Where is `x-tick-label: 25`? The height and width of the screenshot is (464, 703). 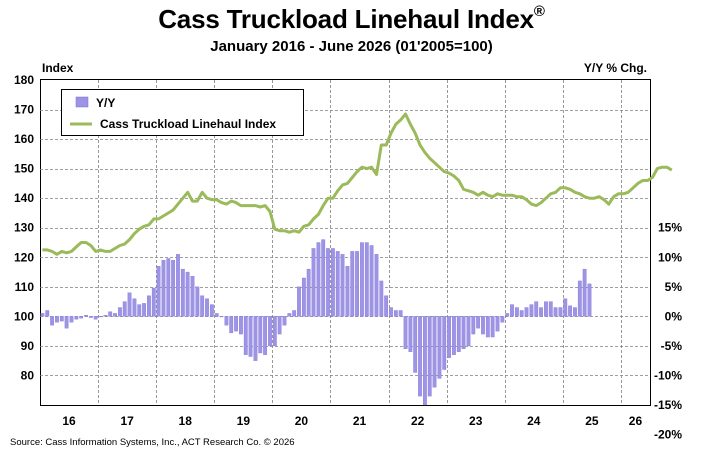 x-tick-label: 25 is located at coordinates (592, 421).